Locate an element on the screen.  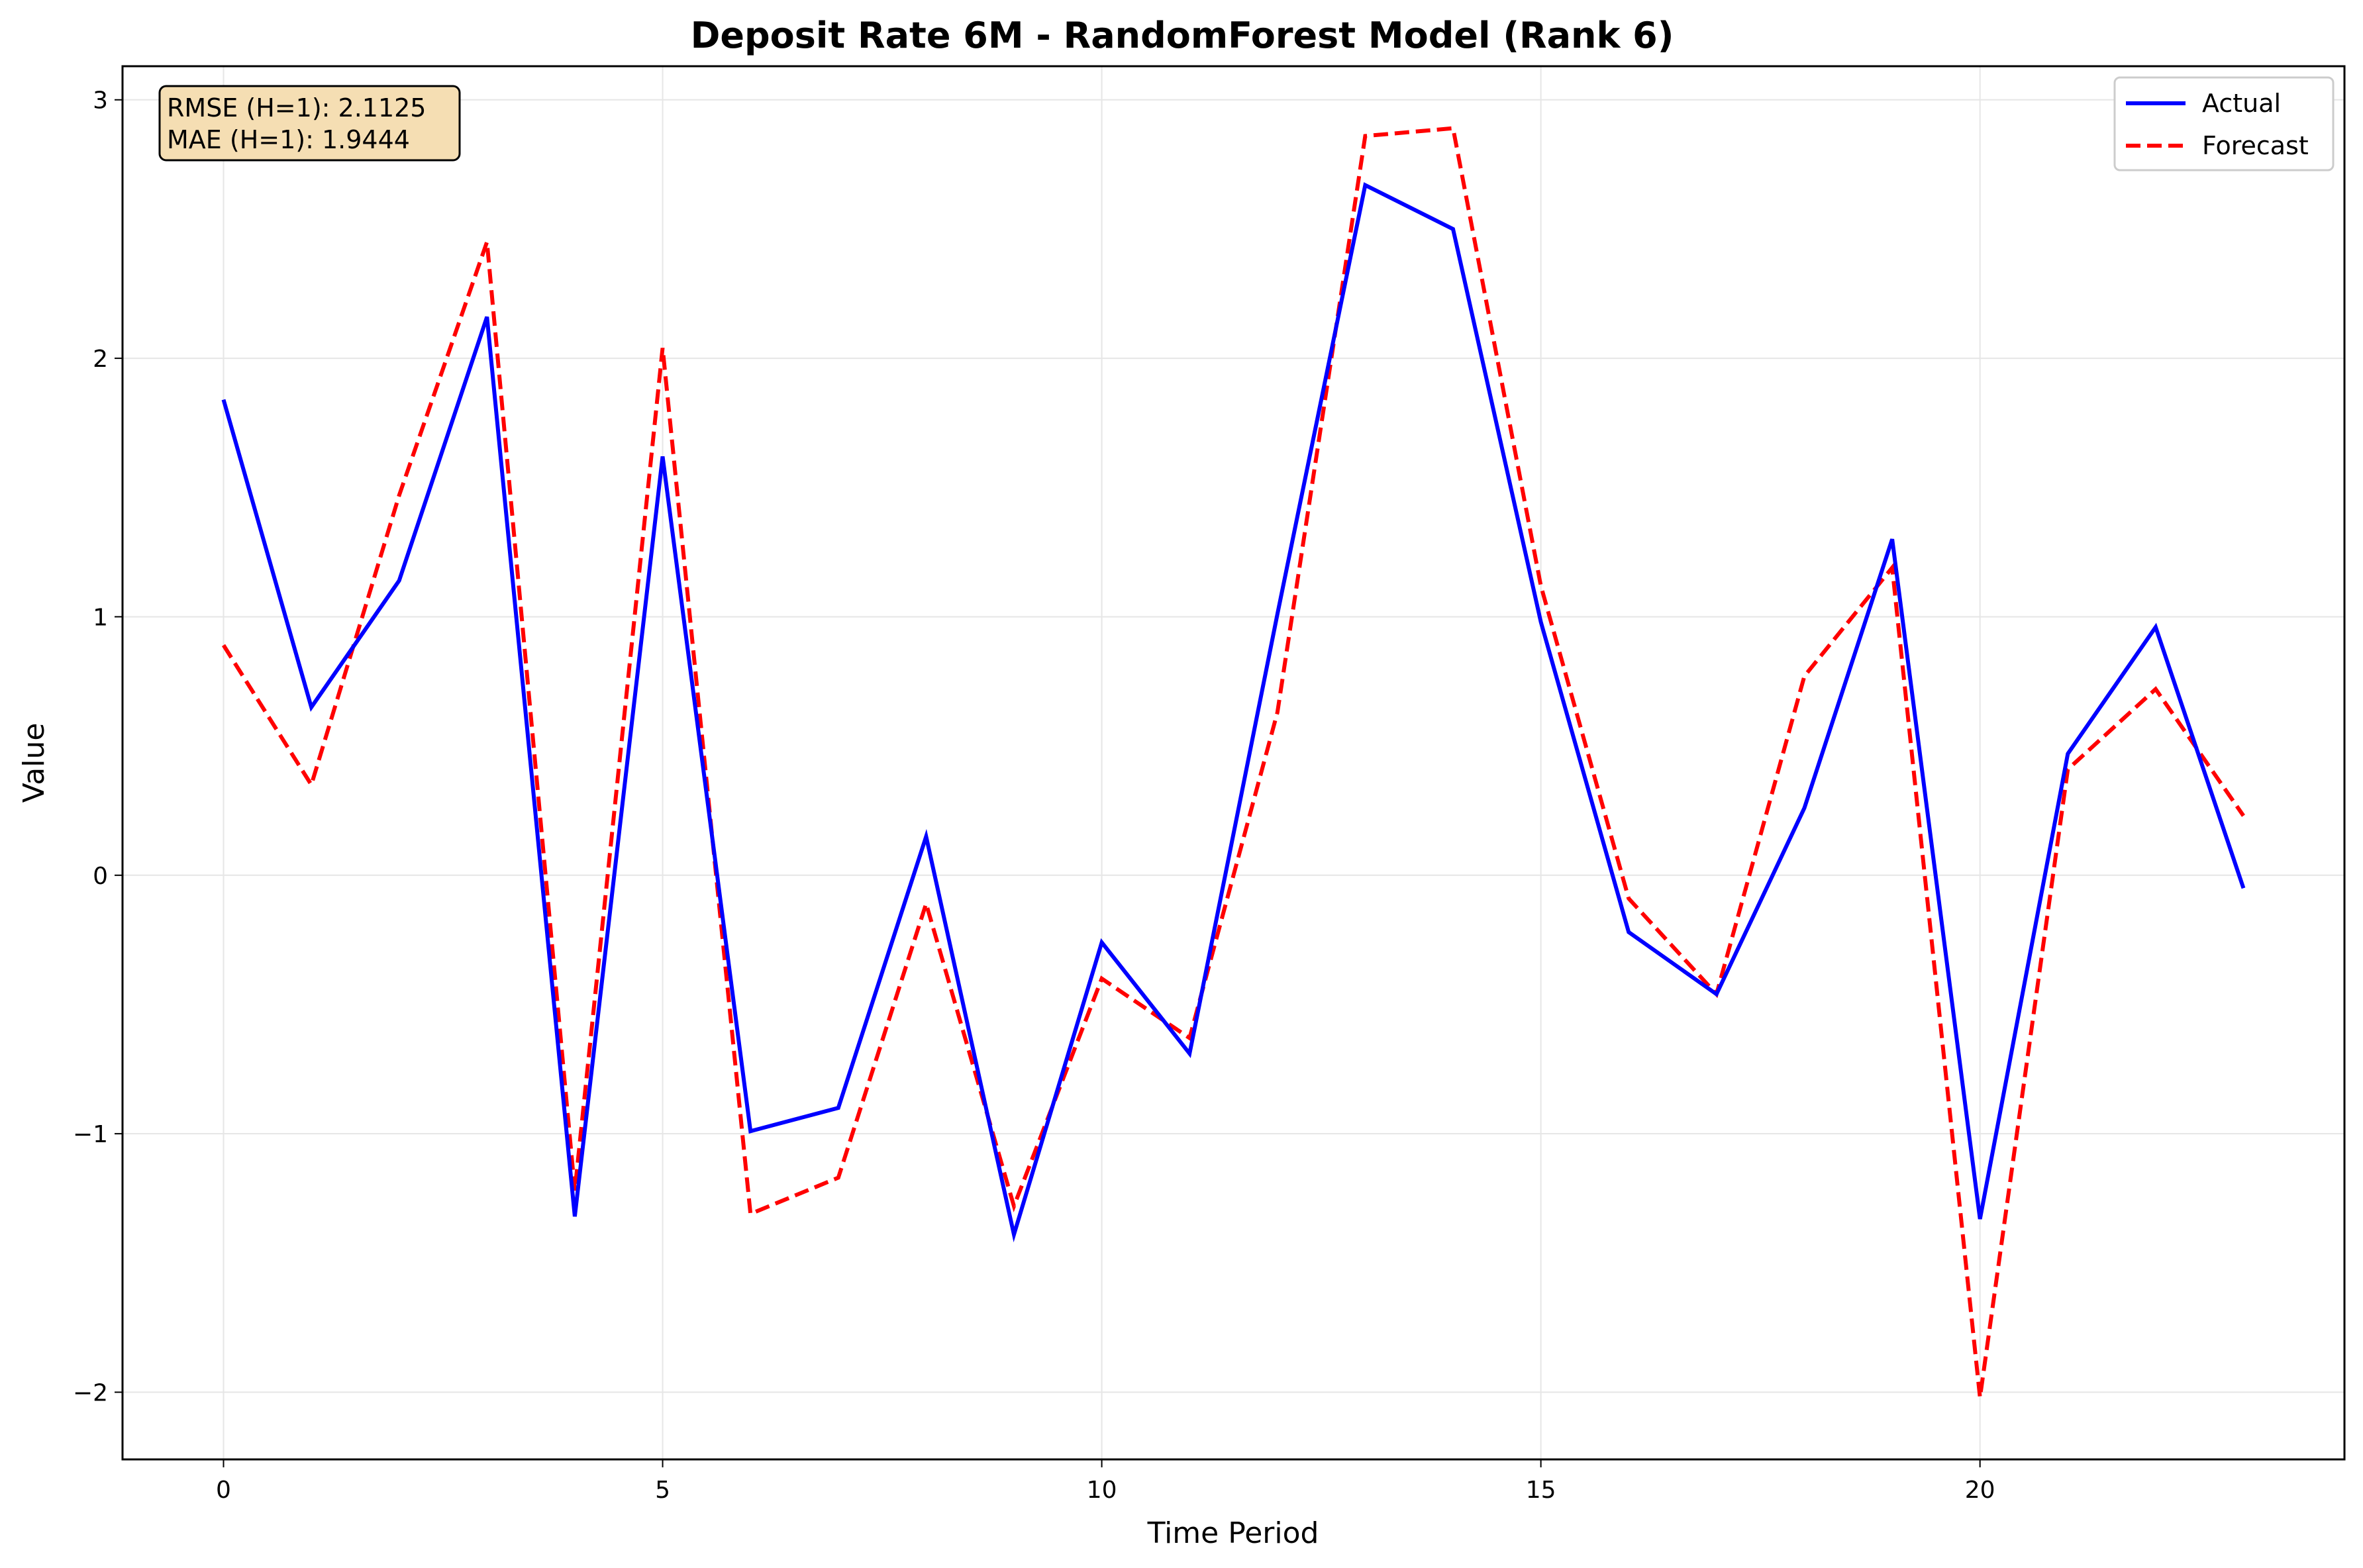
y-tick-label: −1 is located at coordinates (90, 1134).